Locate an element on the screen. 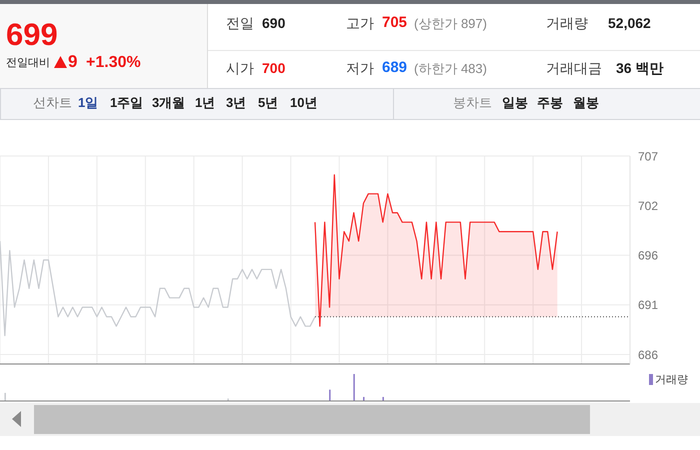 The image size is (700, 450). text: 52,062 is located at coordinates (629, 23).